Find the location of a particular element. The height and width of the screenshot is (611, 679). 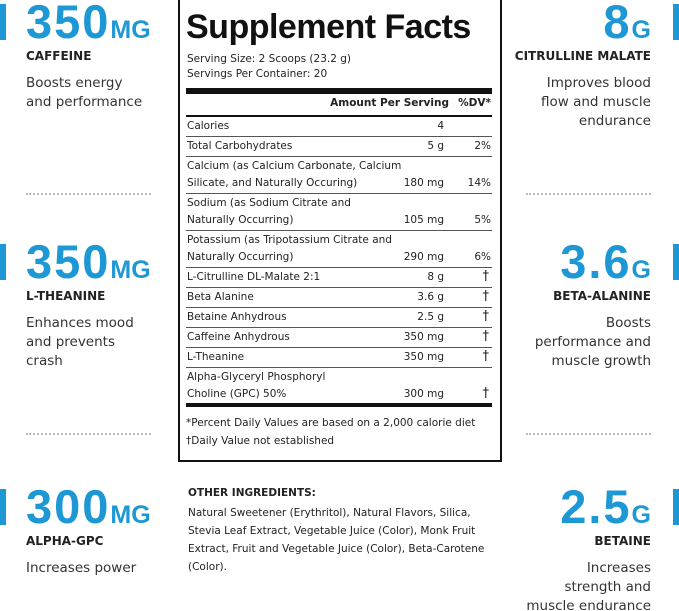

nutrient-amount: 300 mg is located at coordinates (423, 394).